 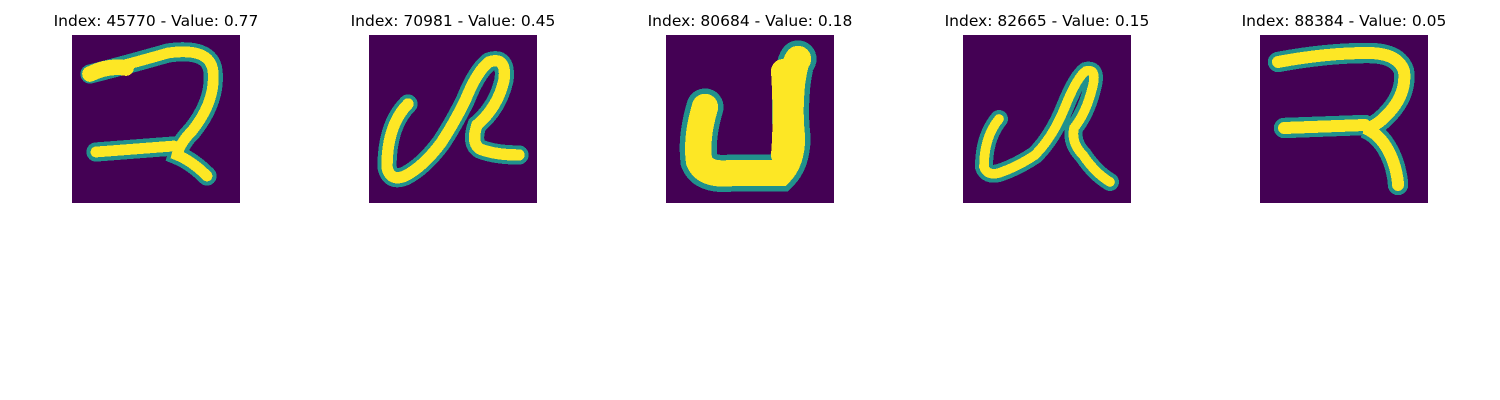 I want to click on panel-title-4: Index: 82665 - Value: 0.15, so click(x=1047, y=21).